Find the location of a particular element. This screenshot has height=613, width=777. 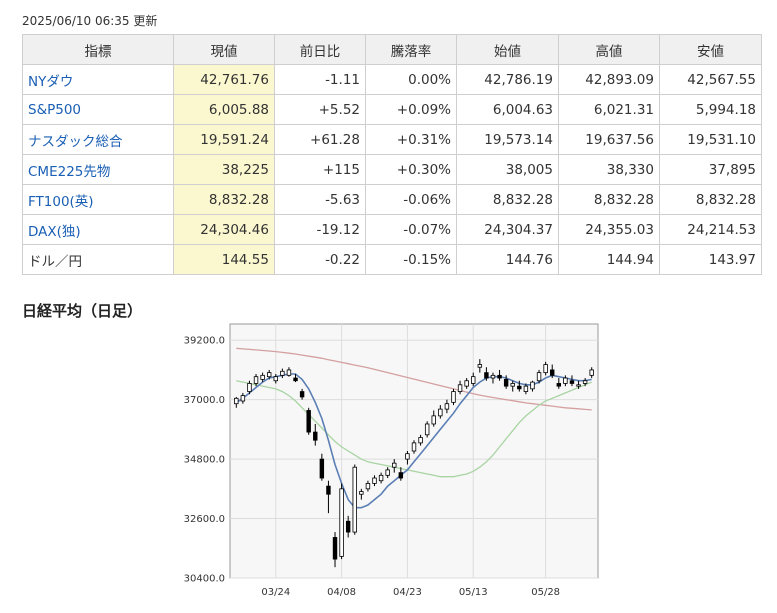

cell-high: 19,637.56 is located at coordinates (609, 139).